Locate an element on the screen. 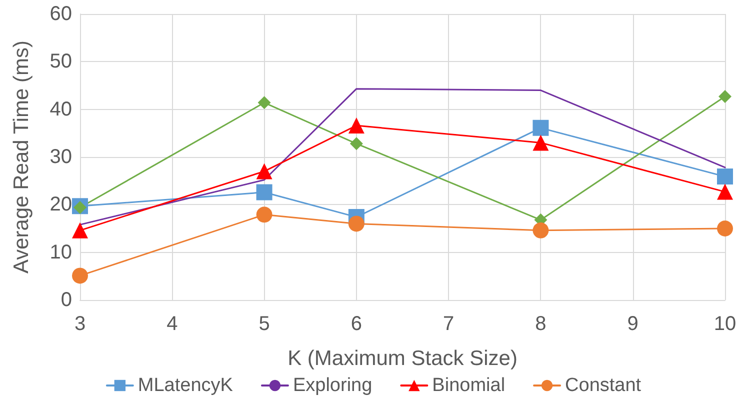 The image size is (747, 402). y-tick-label: 60 is located at coordinates (61, 14).